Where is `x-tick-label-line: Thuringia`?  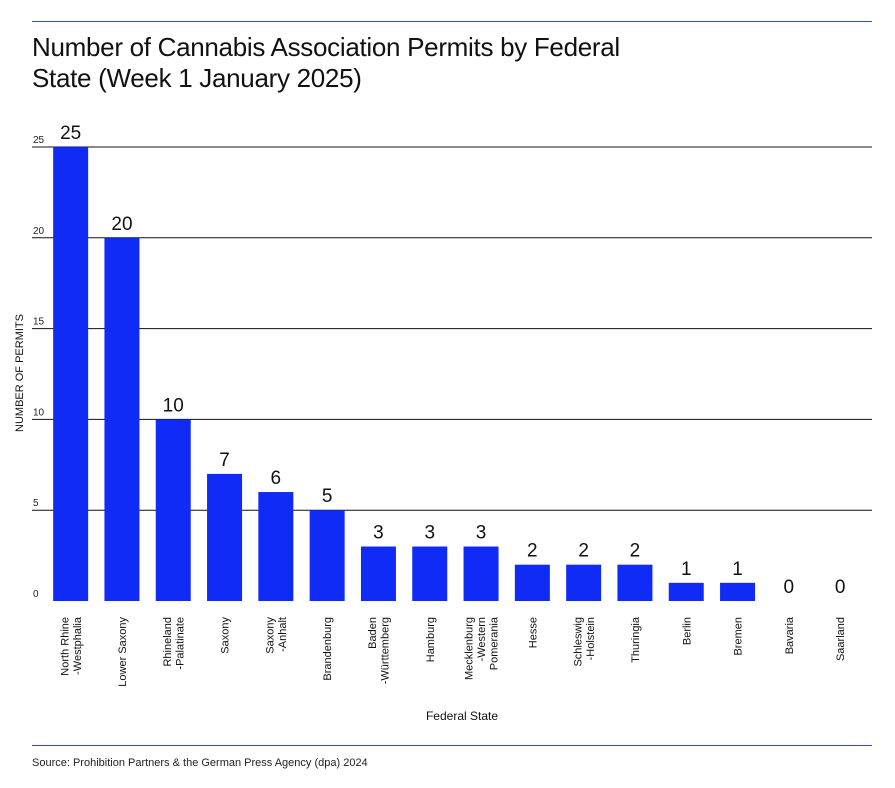
x-tick-label-line: Thuringia is located at coordinates (636, 639).